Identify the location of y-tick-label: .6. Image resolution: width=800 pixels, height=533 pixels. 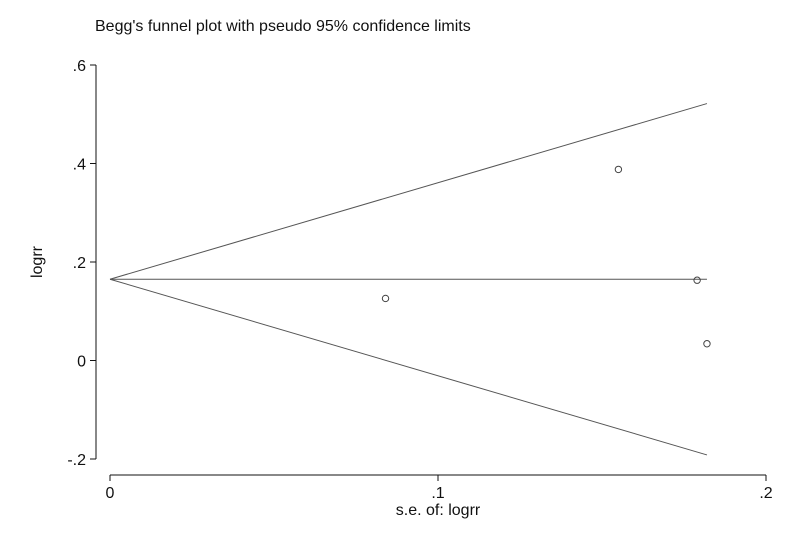
(79, 66).